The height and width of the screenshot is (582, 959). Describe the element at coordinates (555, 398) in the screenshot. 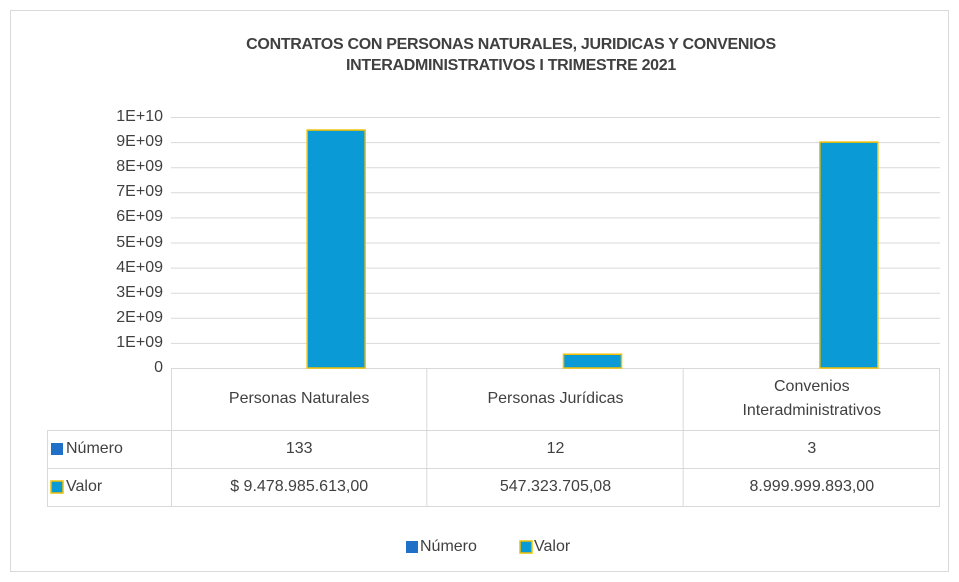

I see `category-label: Personas Jurídicas` at that location.